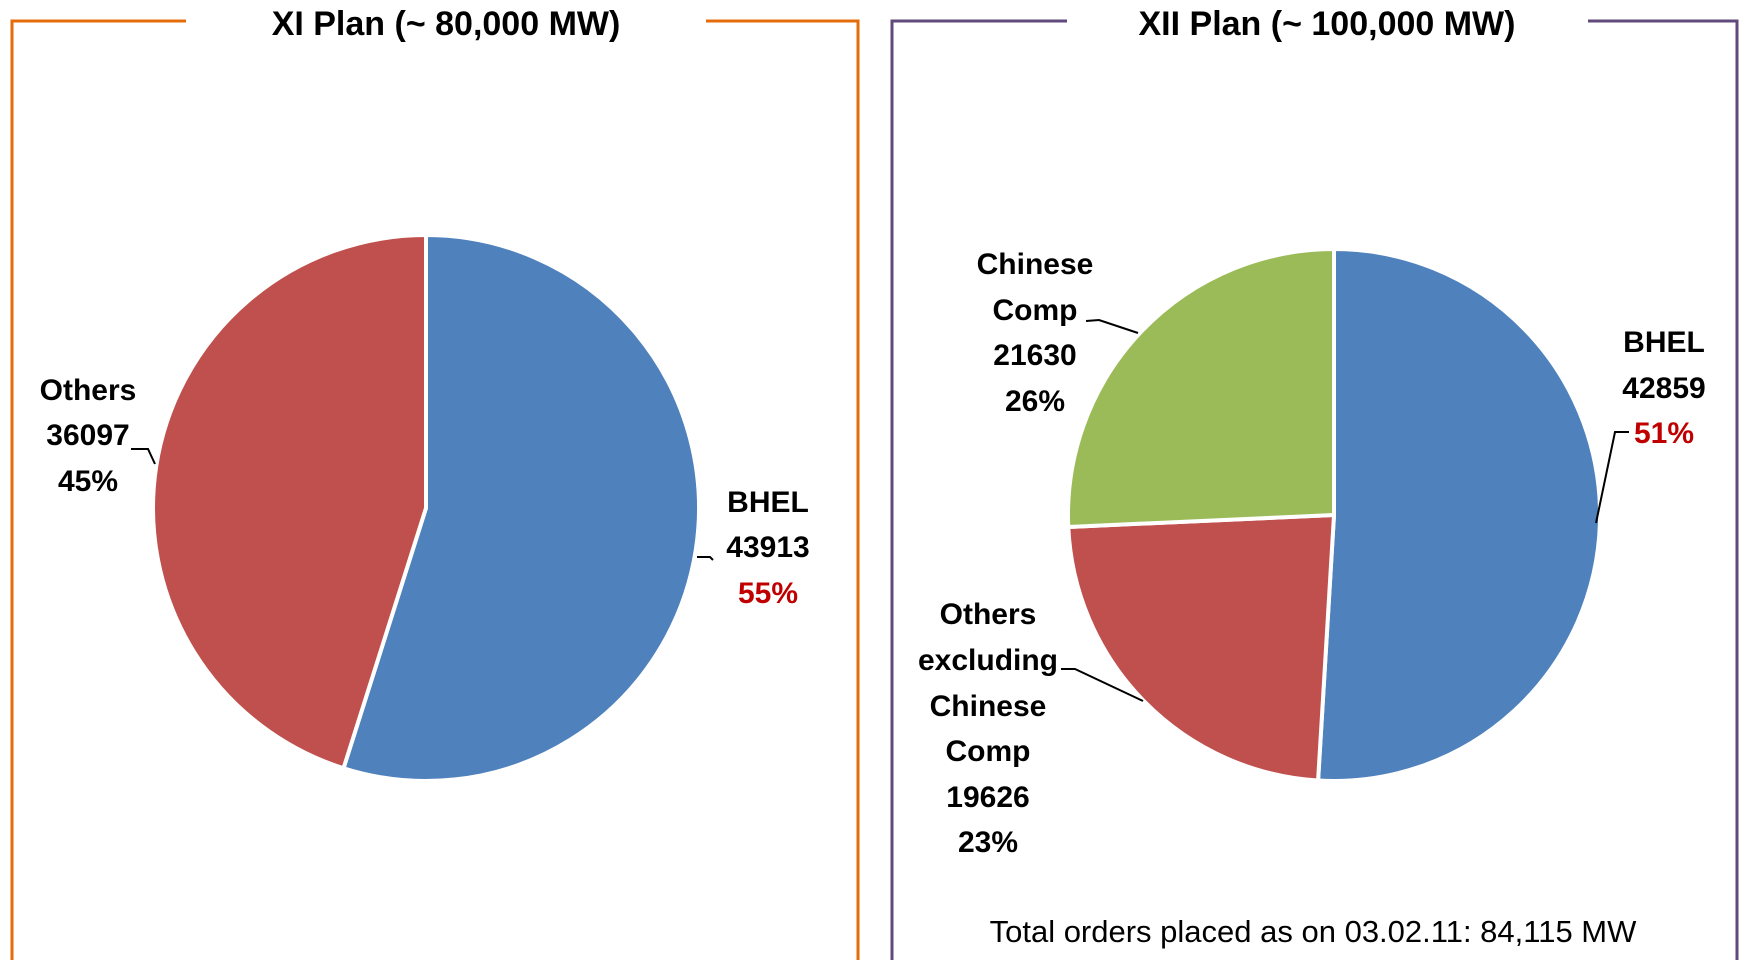  I want to click on chinese-comp-xii-percent: 26%, so click(1035, 401).